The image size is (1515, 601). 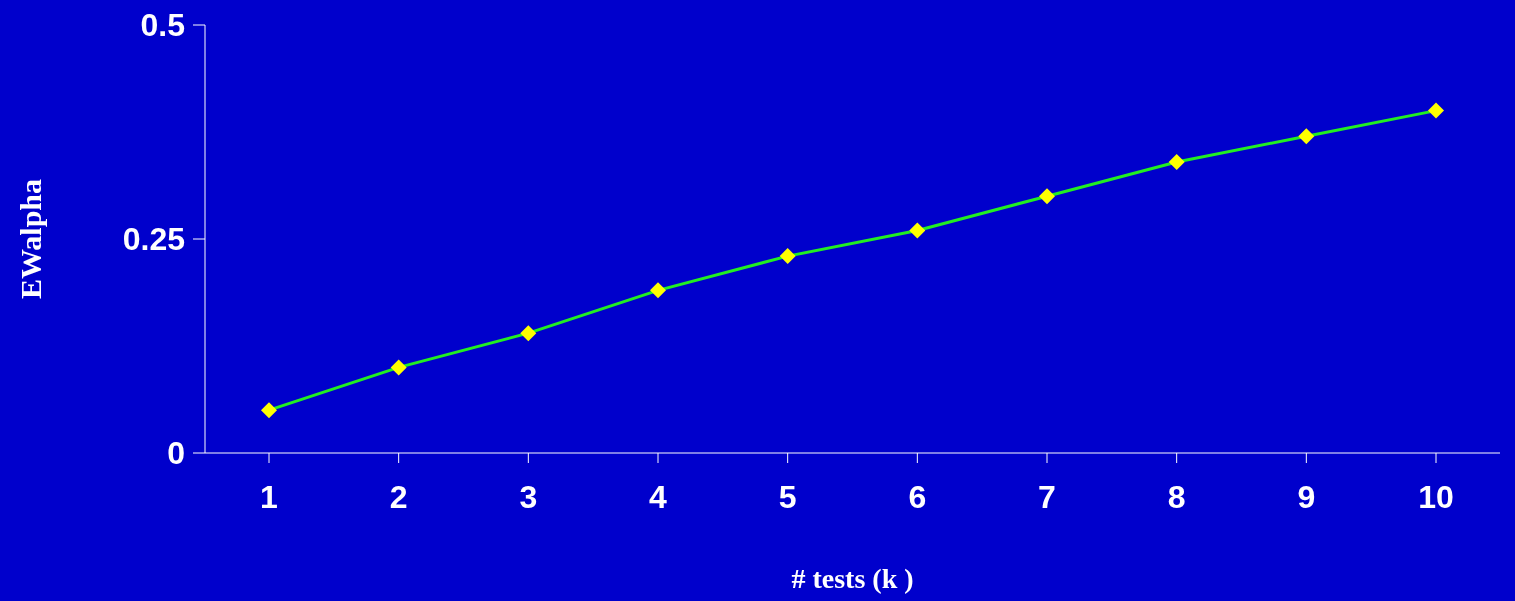 What do you see at coordinates (787, 496) in the screenshot?
I see `x-tick-label: 5` at bounding box center [787, 496].